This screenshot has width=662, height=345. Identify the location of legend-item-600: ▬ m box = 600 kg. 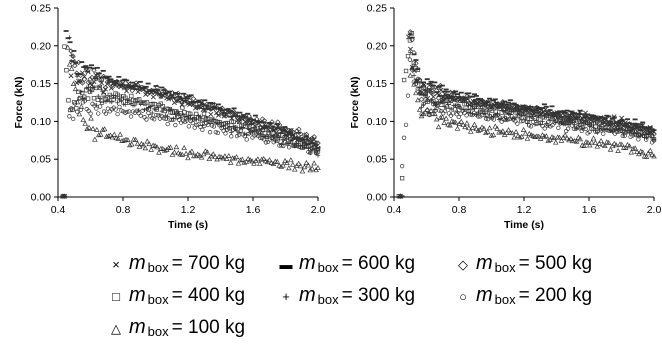
(347, 263).